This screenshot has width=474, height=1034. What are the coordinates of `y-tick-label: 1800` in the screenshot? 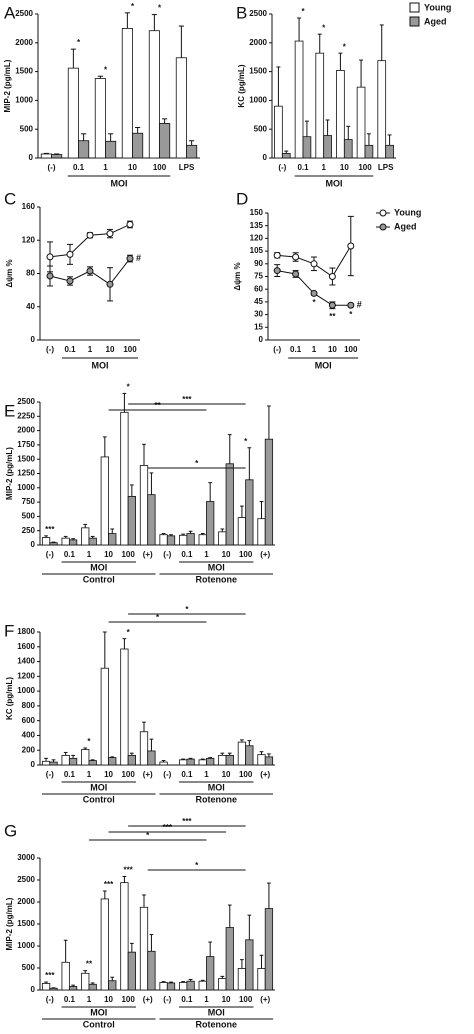 It's located at (26, 631).